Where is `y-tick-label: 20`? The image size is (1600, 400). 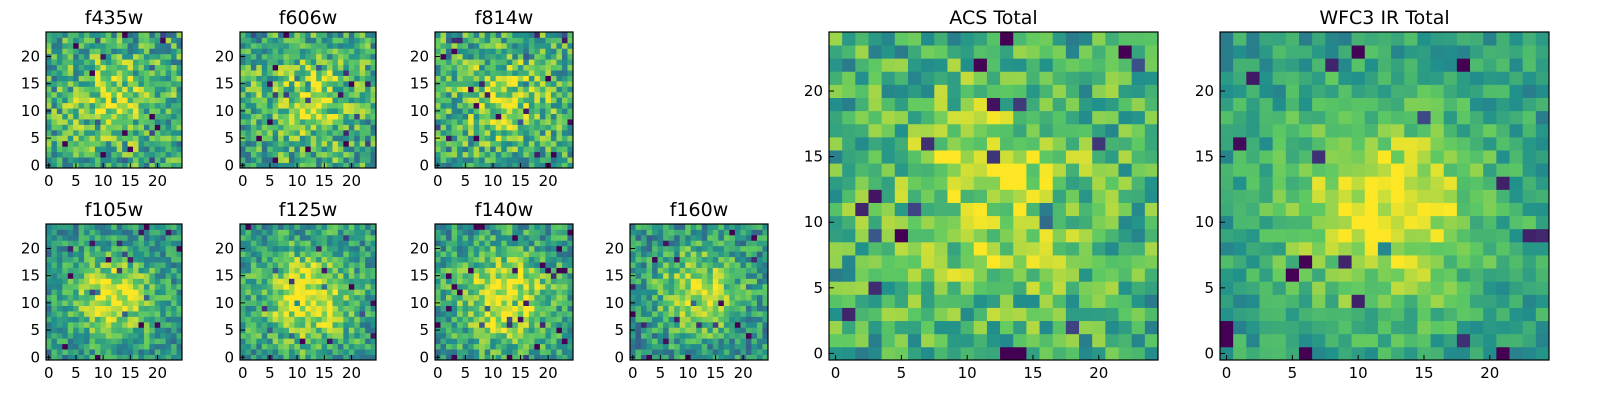
y-tick-label: 20 is located at coordinates (30, 248).